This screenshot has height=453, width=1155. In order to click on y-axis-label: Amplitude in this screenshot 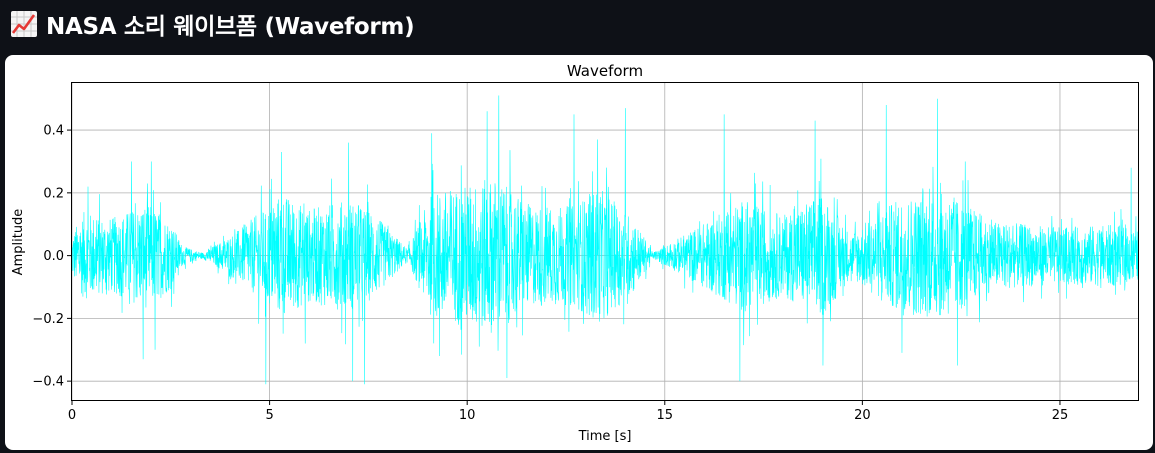, I will do `click(18, 242)`.